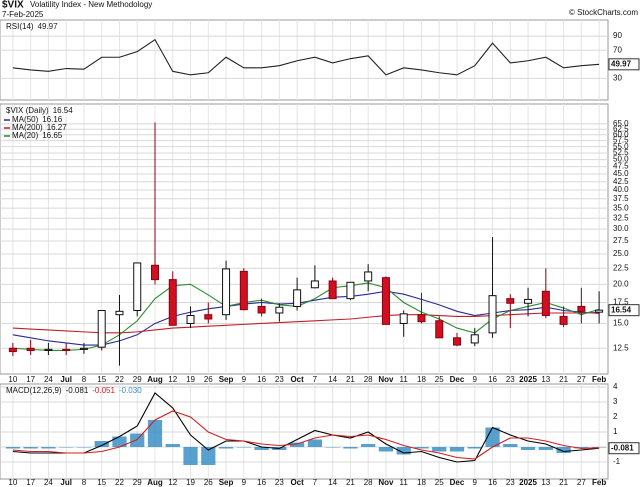 The height and width of the screenshot is (487, 640). Describe the element at coordinates (52, 119) in the screenshot. I see `legend-value: 16.16` at that location.